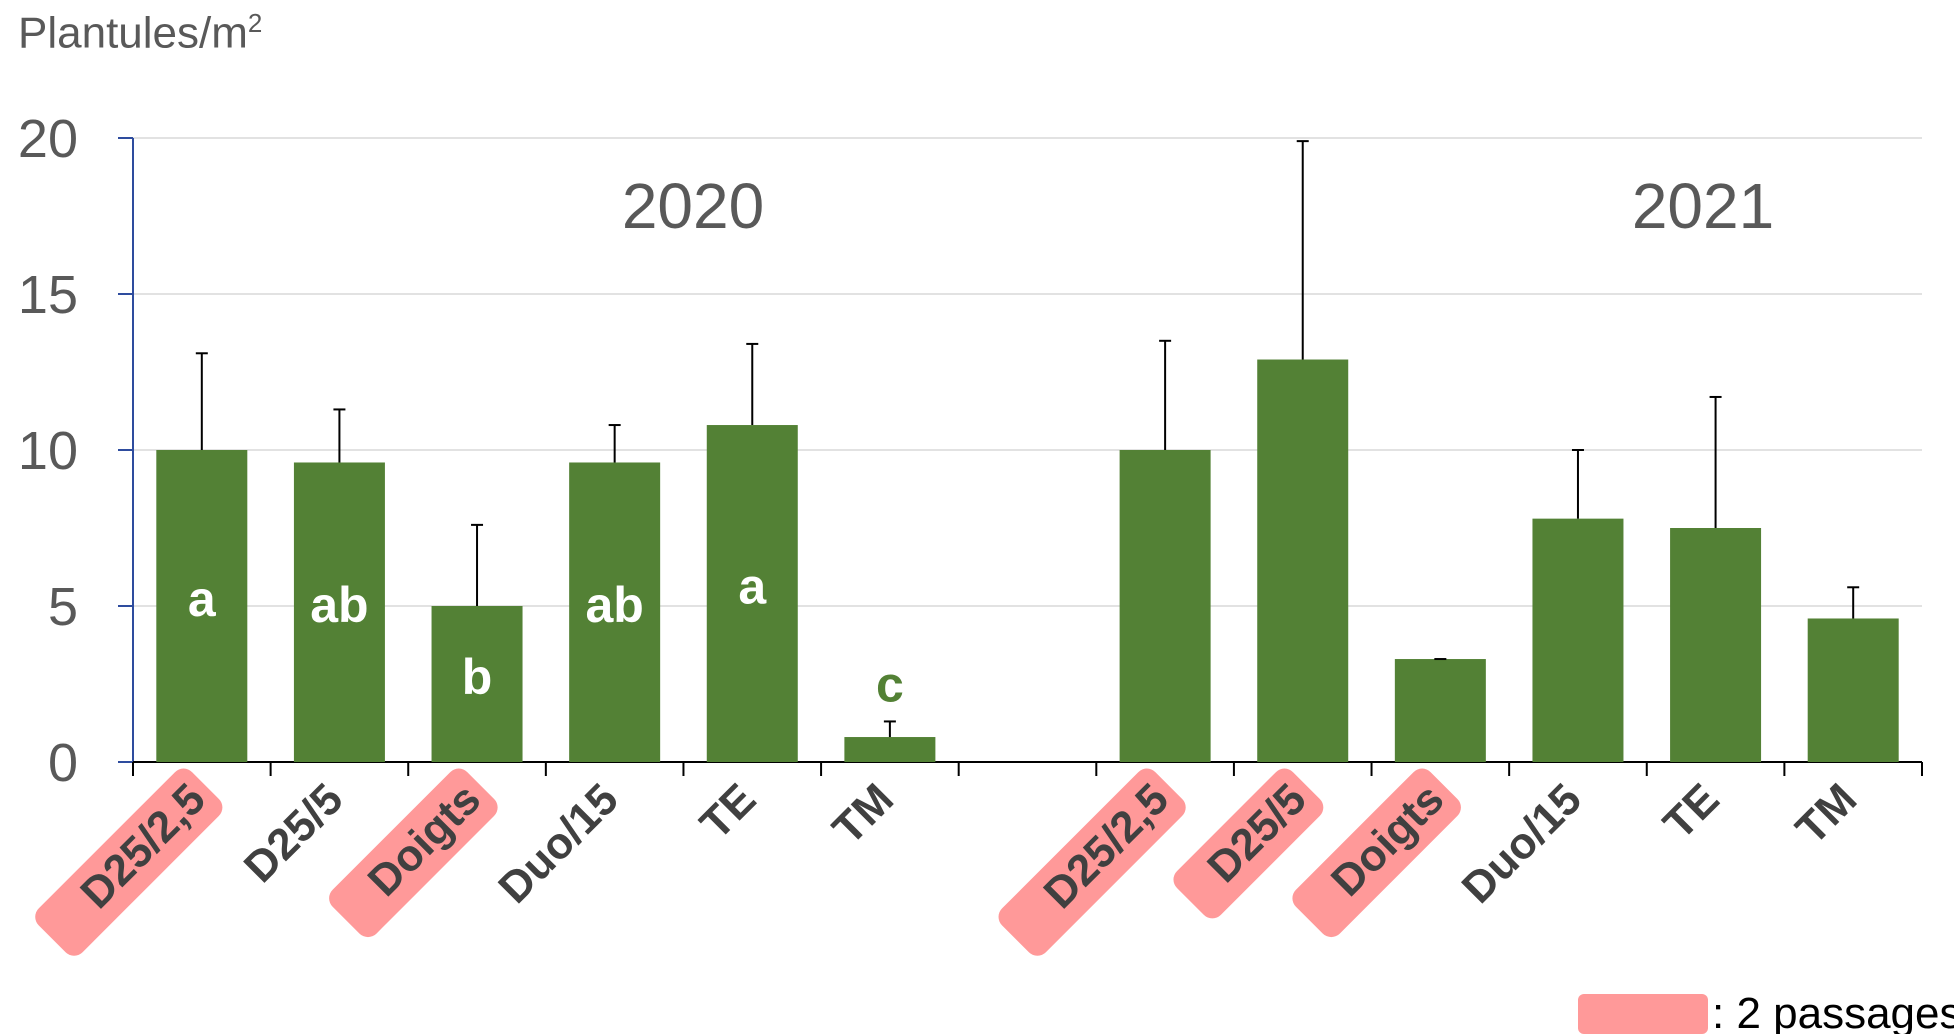 The height and width of the screenshot is (1034, 1954). Describe the element at coordinates (1643, 1014) in the screenshot. I see `legend-swatch` at that location.